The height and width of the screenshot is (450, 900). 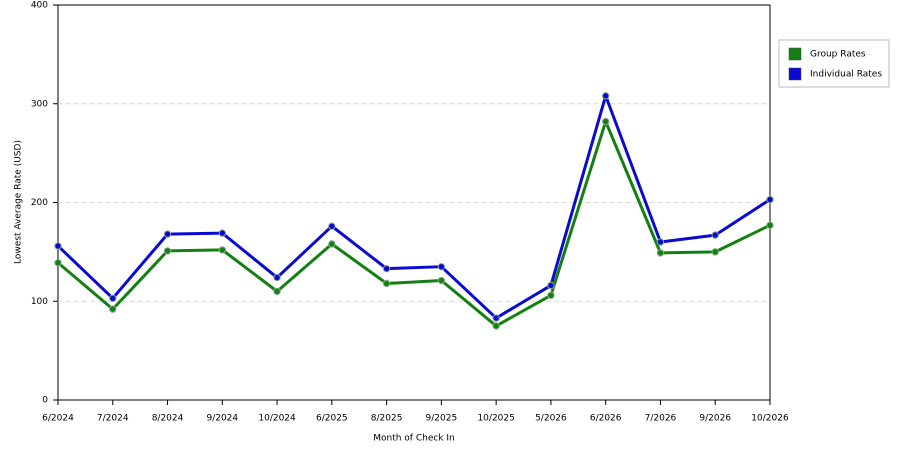 What do you see at coordinates (770, 419) in the screenshot?
I see `x-tick-label: 10/2026` at bounding box center [770, 419].